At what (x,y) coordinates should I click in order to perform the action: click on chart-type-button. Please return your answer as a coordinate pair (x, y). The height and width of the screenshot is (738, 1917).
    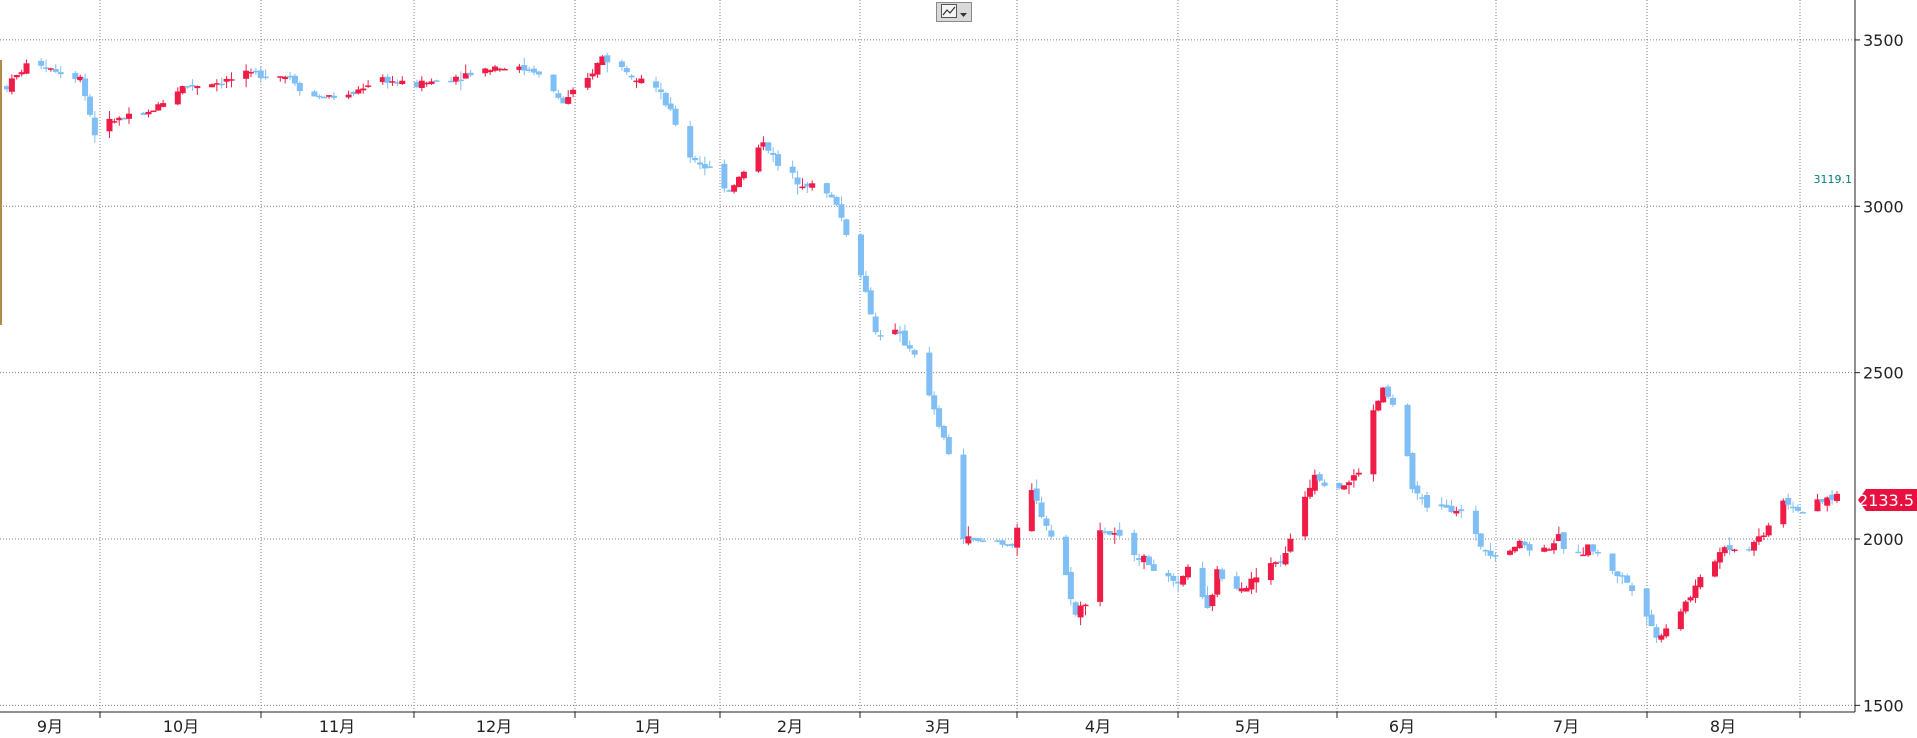
    Looking at the image, I should click on (954, 12).